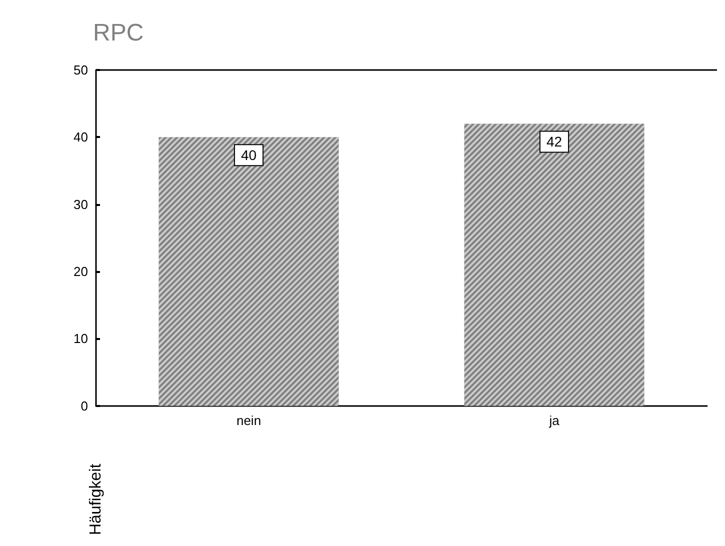 The height and width of the screenshot is (546, 725). I want to click on y-tick-label: 40, so click(81, 137).